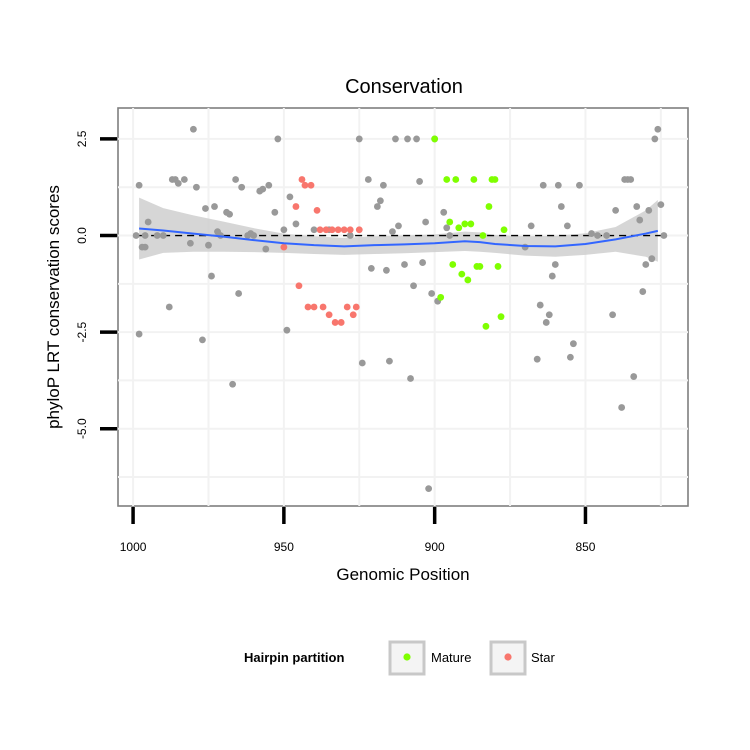  What do you see at coordinates (399, 237) in the screenshot?
I see `smooth-line` at bounding box center [399, 237].